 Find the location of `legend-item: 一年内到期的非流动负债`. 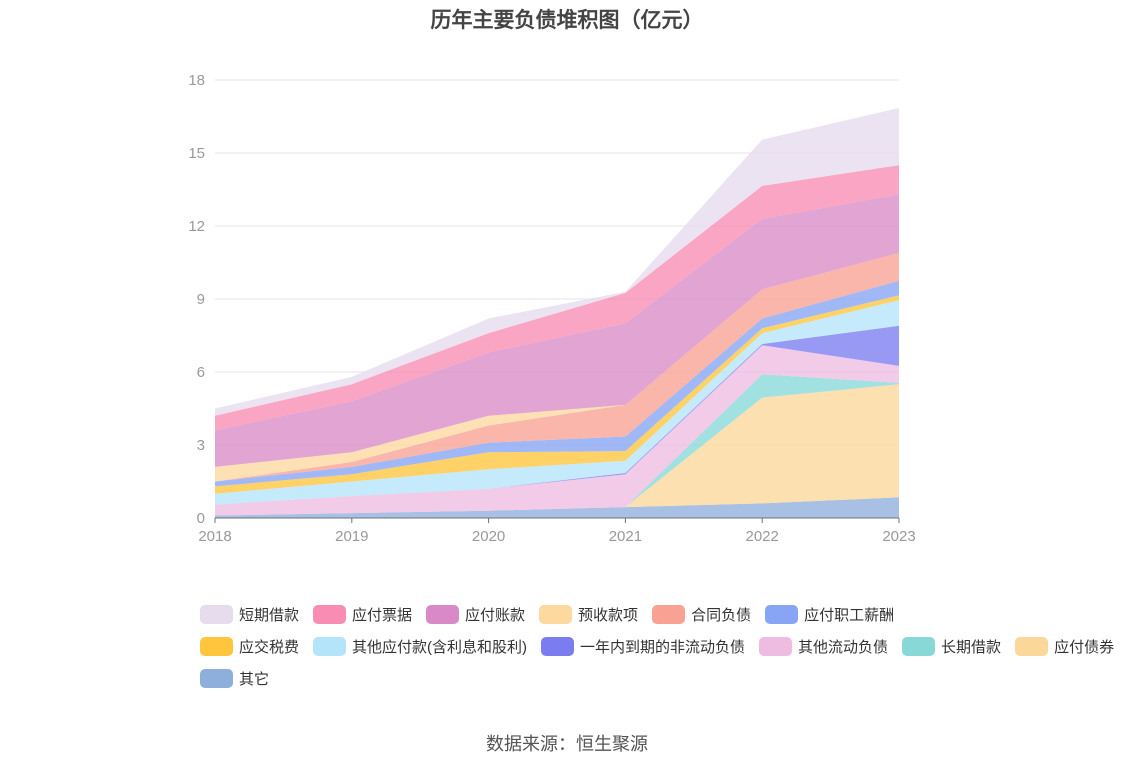

legend-item: 一年内到期的非流动负债 is located at coordinates (643, 646).